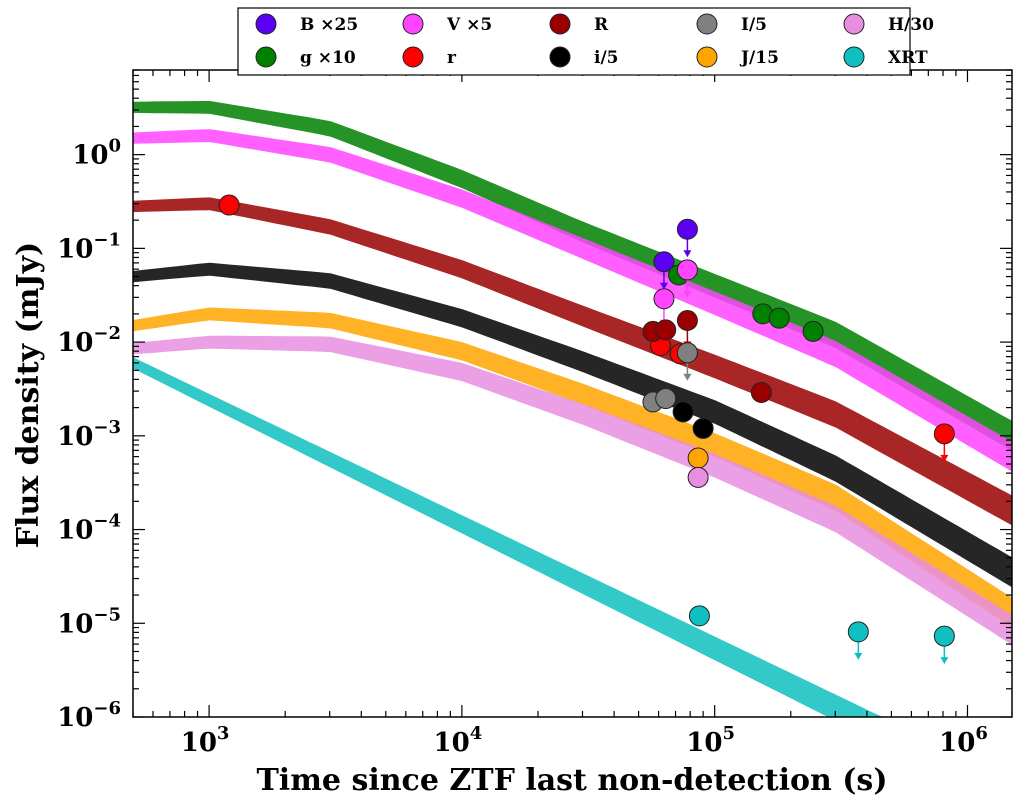 Image resolution: width=1023 pixels, height=801 pixels. I want to click on legend-label-i-5: I/5, so click(754, 25).